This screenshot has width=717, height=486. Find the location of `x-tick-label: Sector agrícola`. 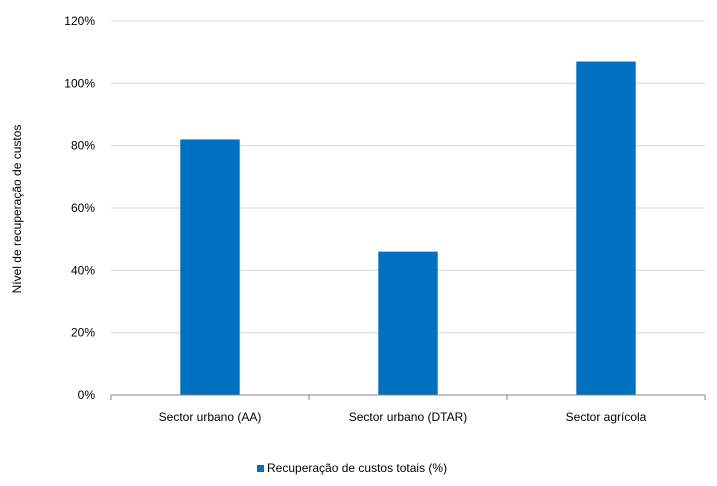

x-tick-label: Sector agrícola is located at coordinates (606, 417).